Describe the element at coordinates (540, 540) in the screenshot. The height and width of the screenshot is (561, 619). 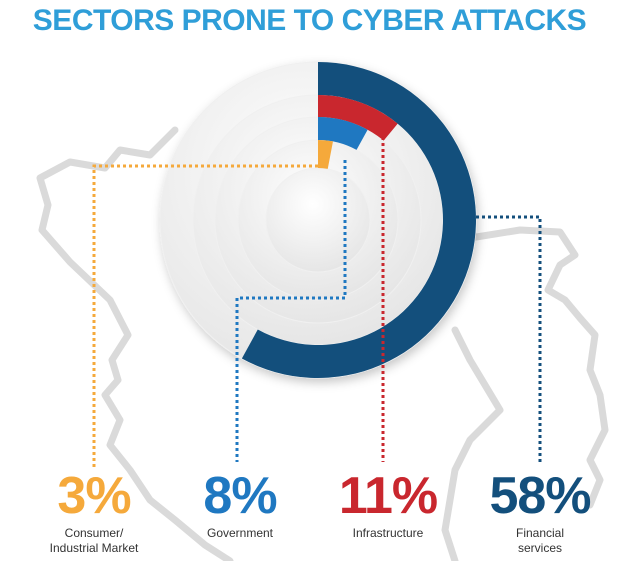
I see `stat-label-financial: Financial services` at that location.